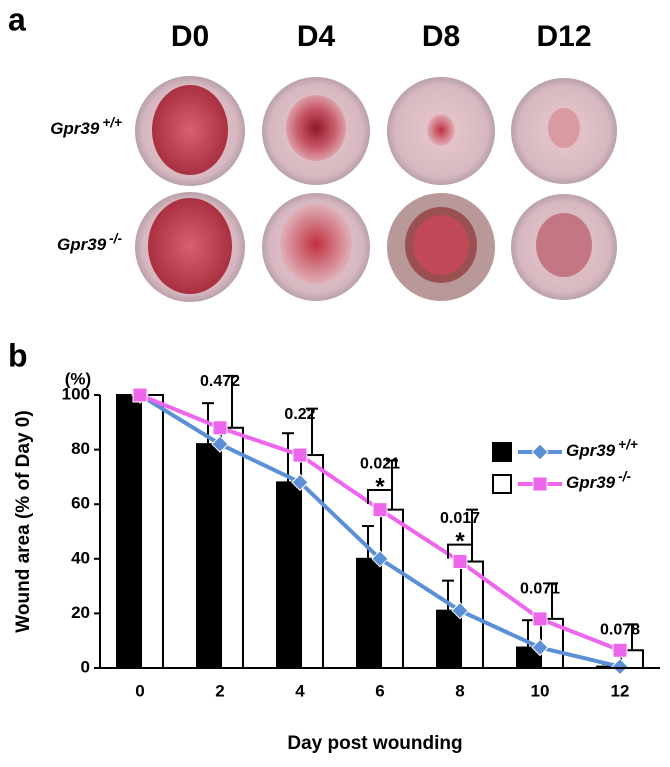  What do you see at coordinates (300, 690) in the screenshot?
I see `x-tick-label: 4` at bounding box center [300, 690].